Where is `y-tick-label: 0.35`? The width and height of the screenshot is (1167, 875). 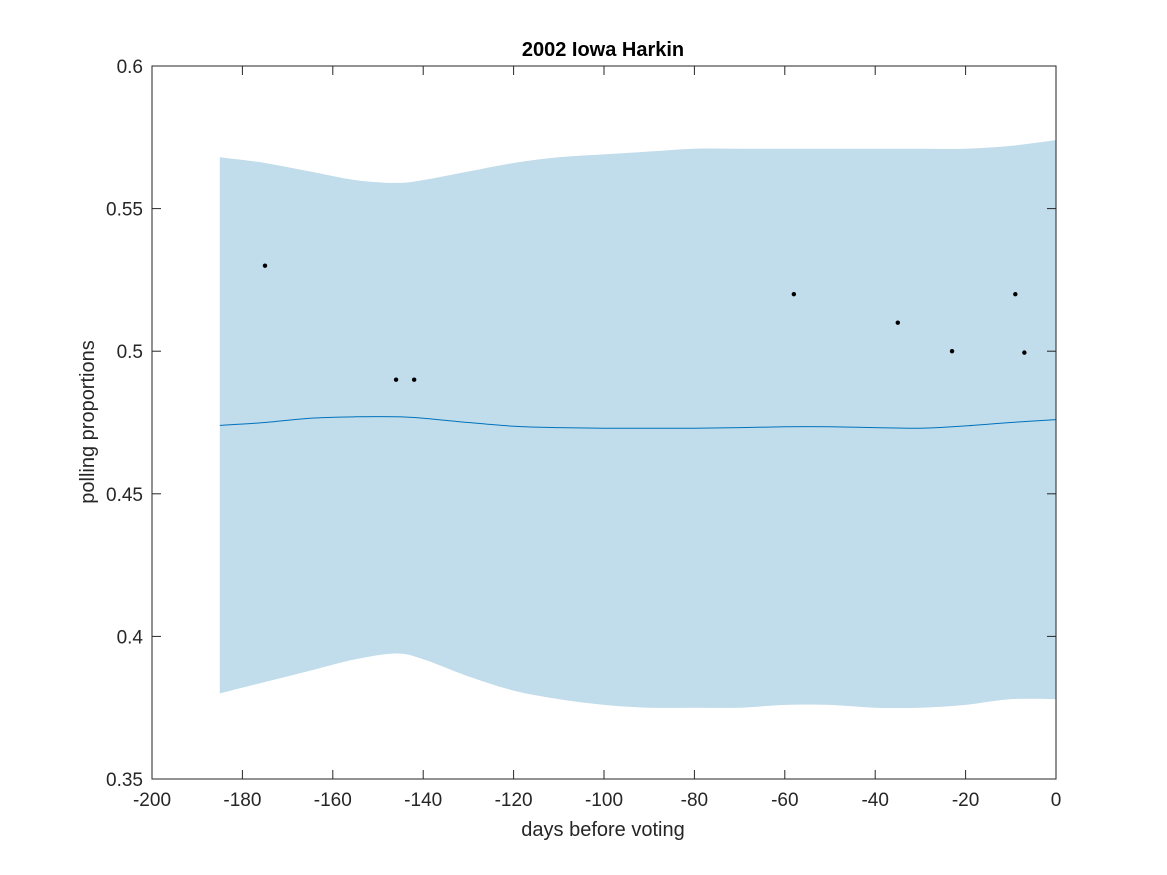 y-tick-label: 0.35 is located at coordinates (124, 780).